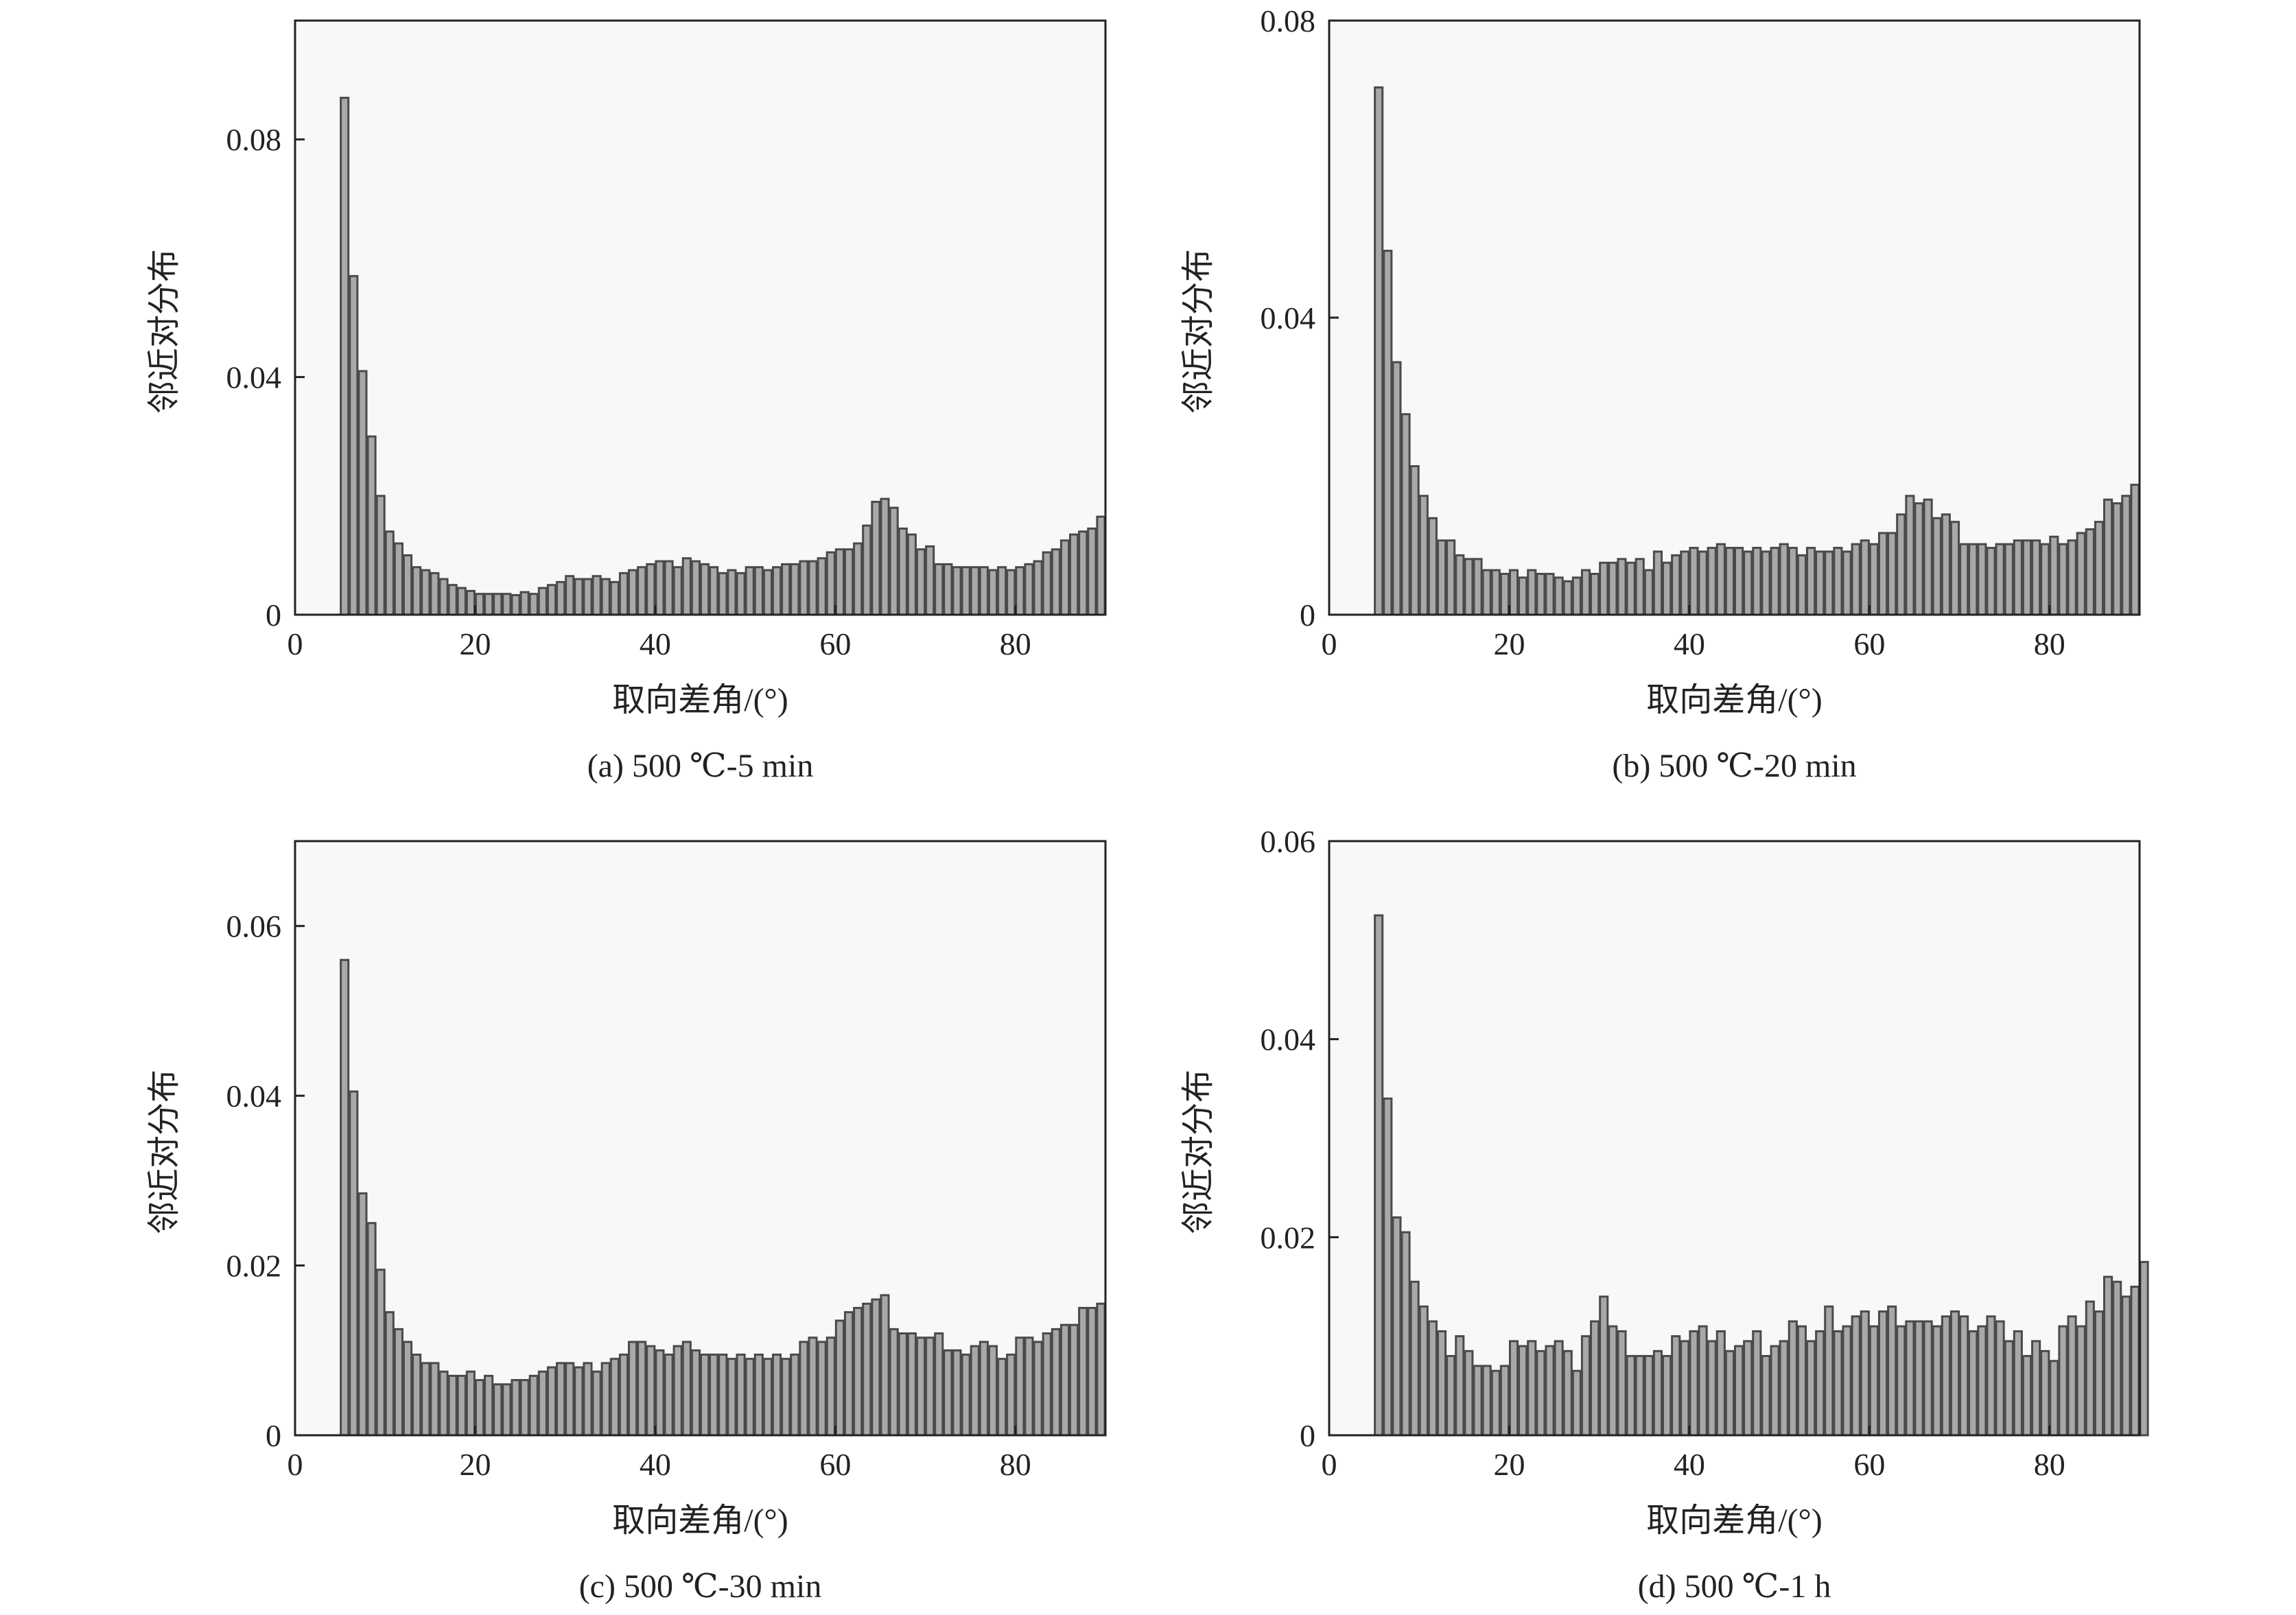 Image resolution: width=2296 pixels, height=1615 pixels. Describe the element at coordinates (700, 1138) in the screenshot. I see `plot-area` at that location.